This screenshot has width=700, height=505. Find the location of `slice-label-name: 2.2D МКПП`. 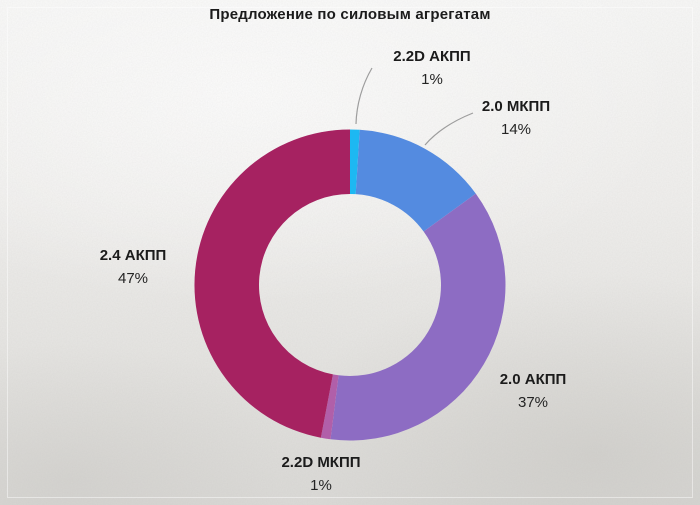

slice-label-name: 2.2D МКПП is located at coordinates (321, 462).